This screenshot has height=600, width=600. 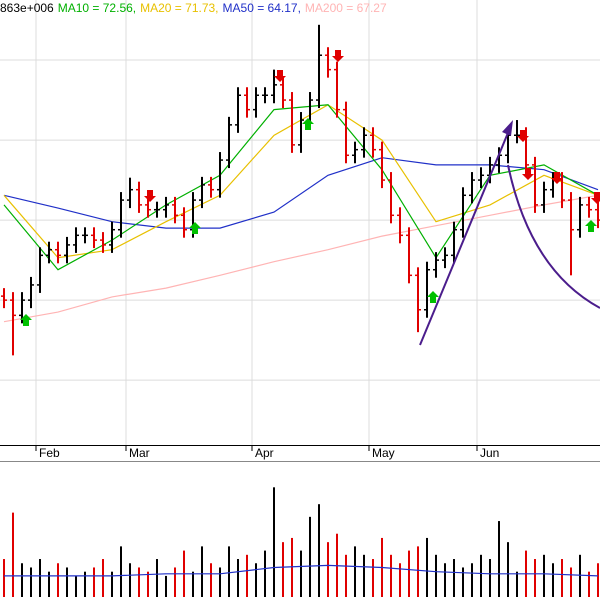 What do you see at coordinates (383, 453) in the screenshot?
I see `x-tick-label: May` at bounding box center [383, 453].